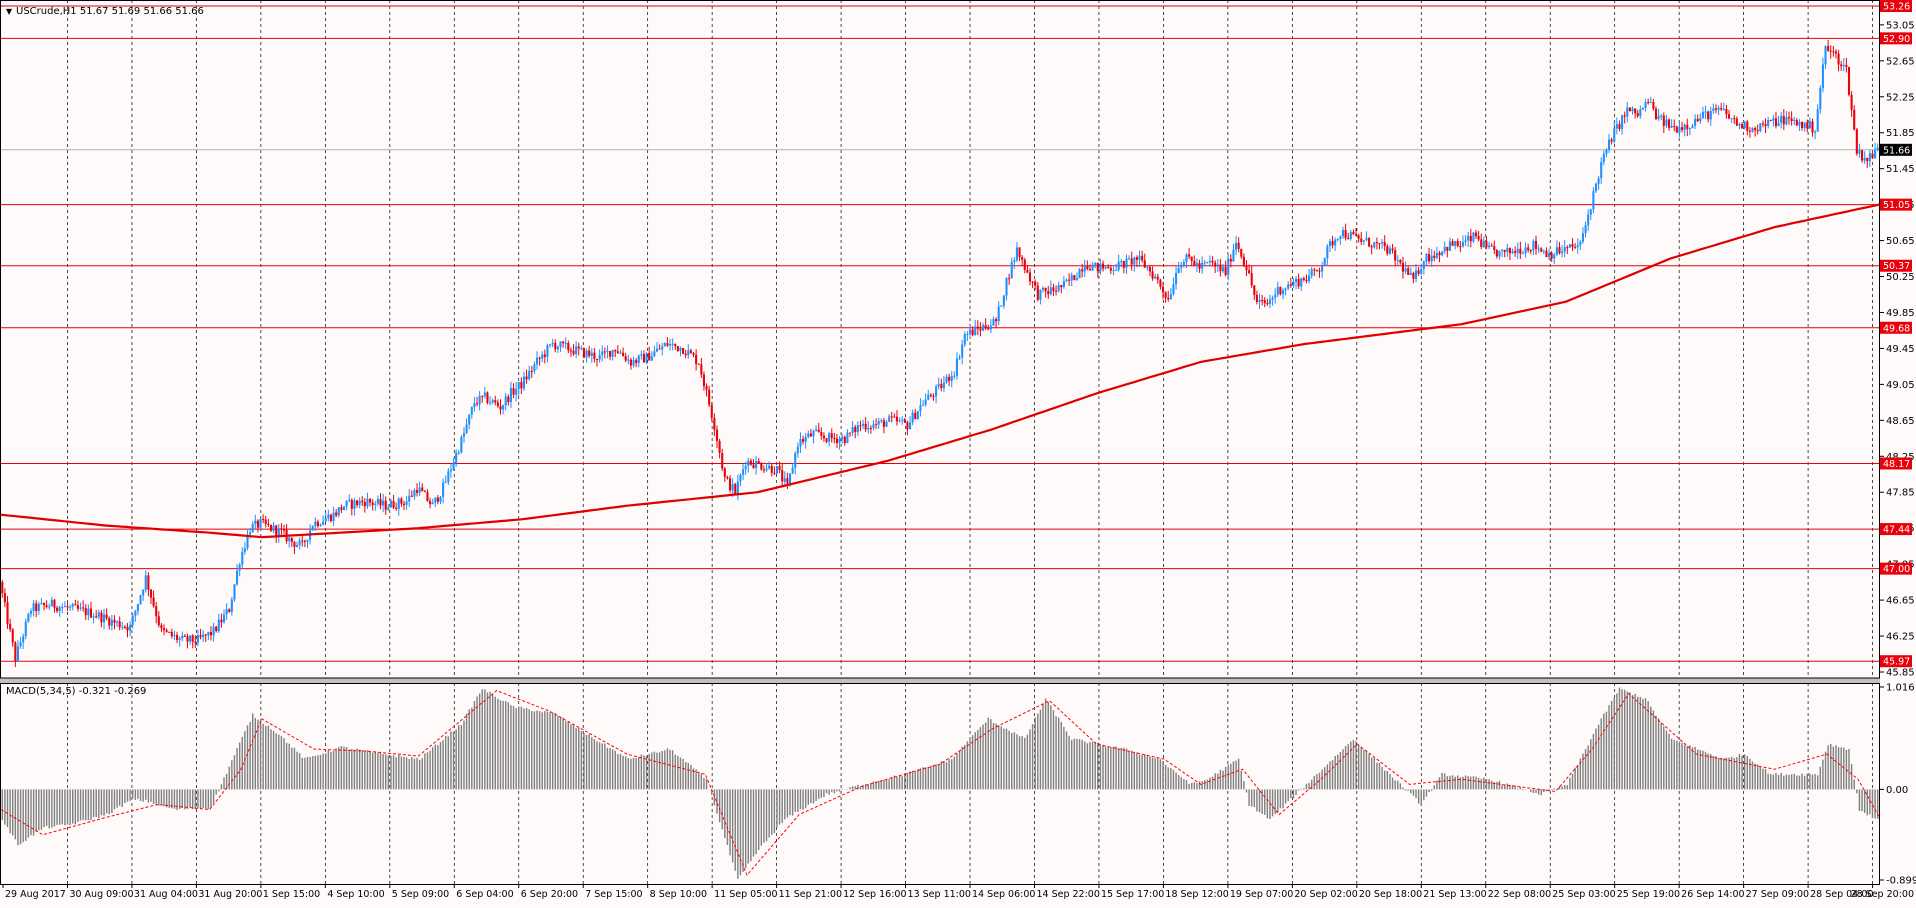  Describe the element at coordinates (9, 11) in the screenshot. I see `collapse-arrow-icon: ▼` at that location.